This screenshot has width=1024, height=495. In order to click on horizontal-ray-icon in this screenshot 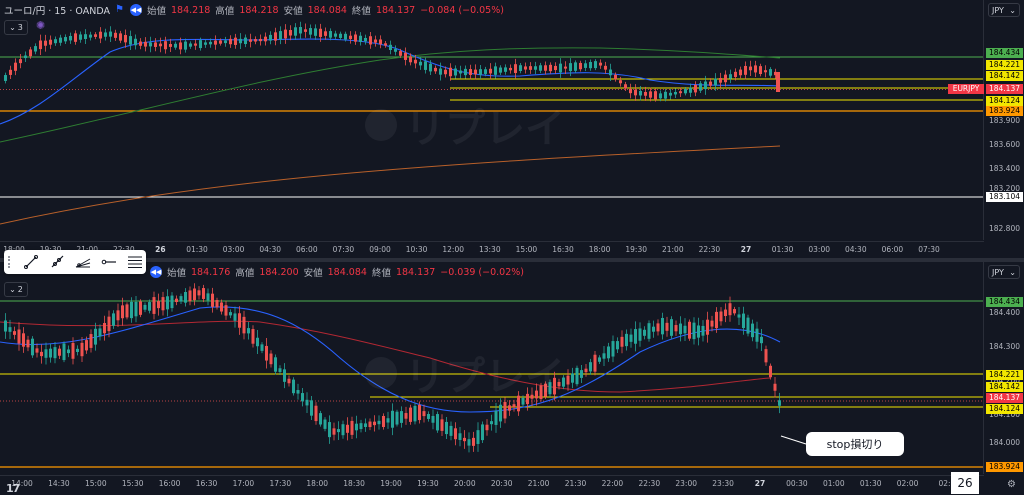, I will do `click(109, 262)`.